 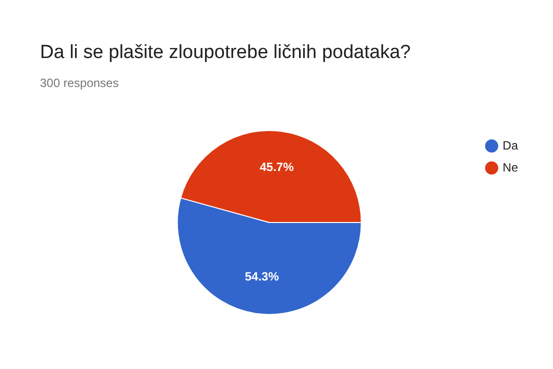 What do you see at coordinates (262, 277) in the screenshot?
I see `data-label: 54.3%` at bounding box center [262, 277].